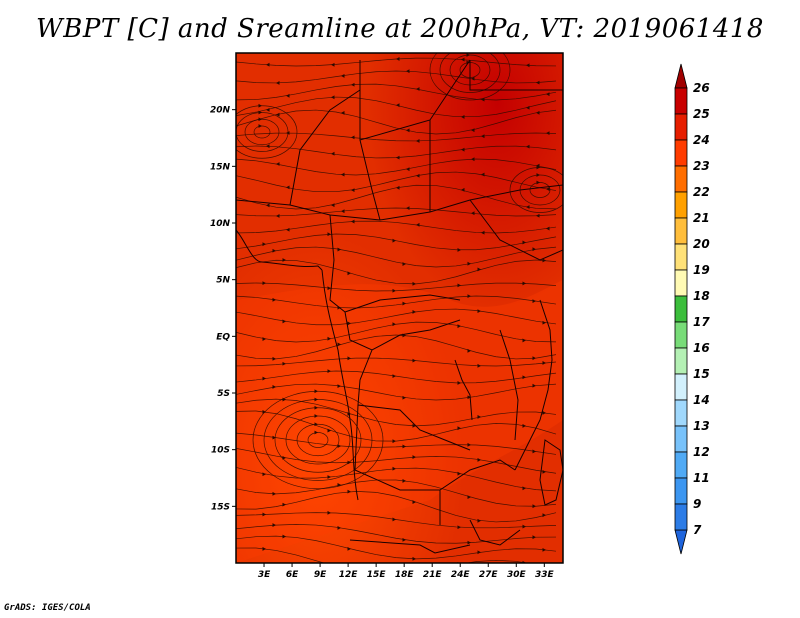 This screenshot has width=800, height=618. What do you see at coordinates (279, 250) in the screenshot?
I see `coastline-west-africa` at bounding box center [279, 250].